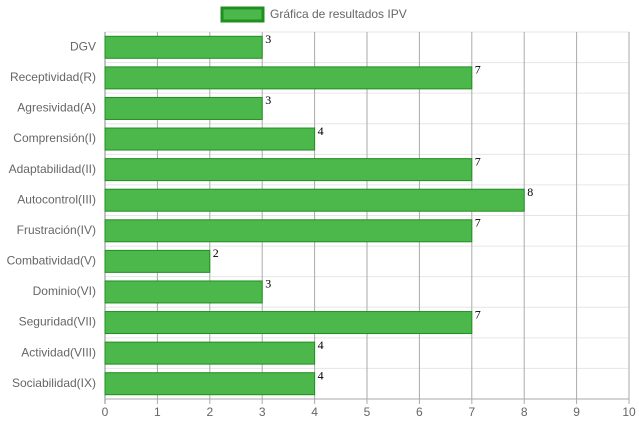 This screenshot has width=639, height=427. Describe the element at coordinates (54, 383) in the screenshot. I see `y-tick-label: Sociabilidad(IX)` at that location.